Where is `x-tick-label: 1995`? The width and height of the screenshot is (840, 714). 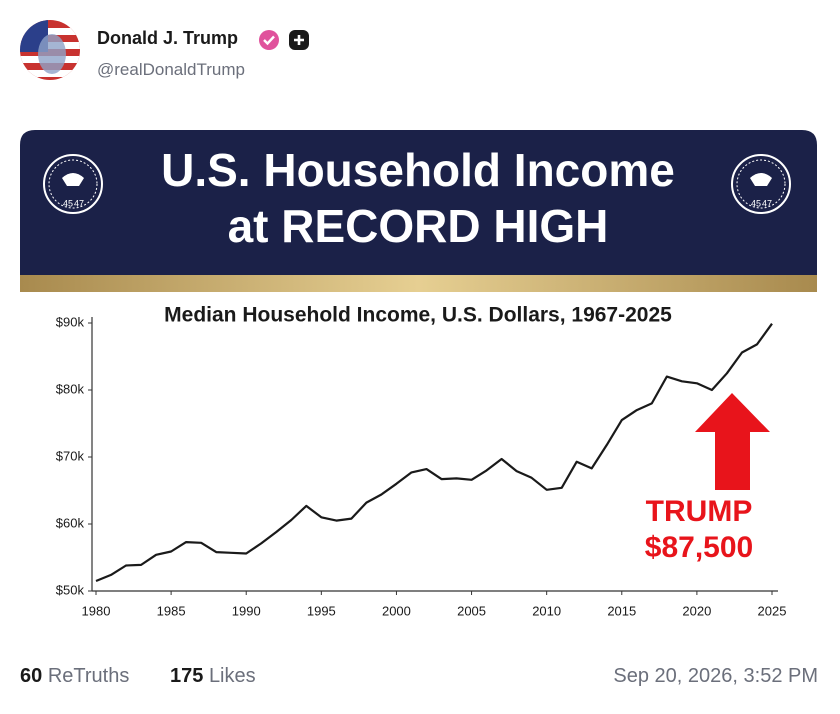
x-tick-label: 1995 is located at coordinates (321, 610).